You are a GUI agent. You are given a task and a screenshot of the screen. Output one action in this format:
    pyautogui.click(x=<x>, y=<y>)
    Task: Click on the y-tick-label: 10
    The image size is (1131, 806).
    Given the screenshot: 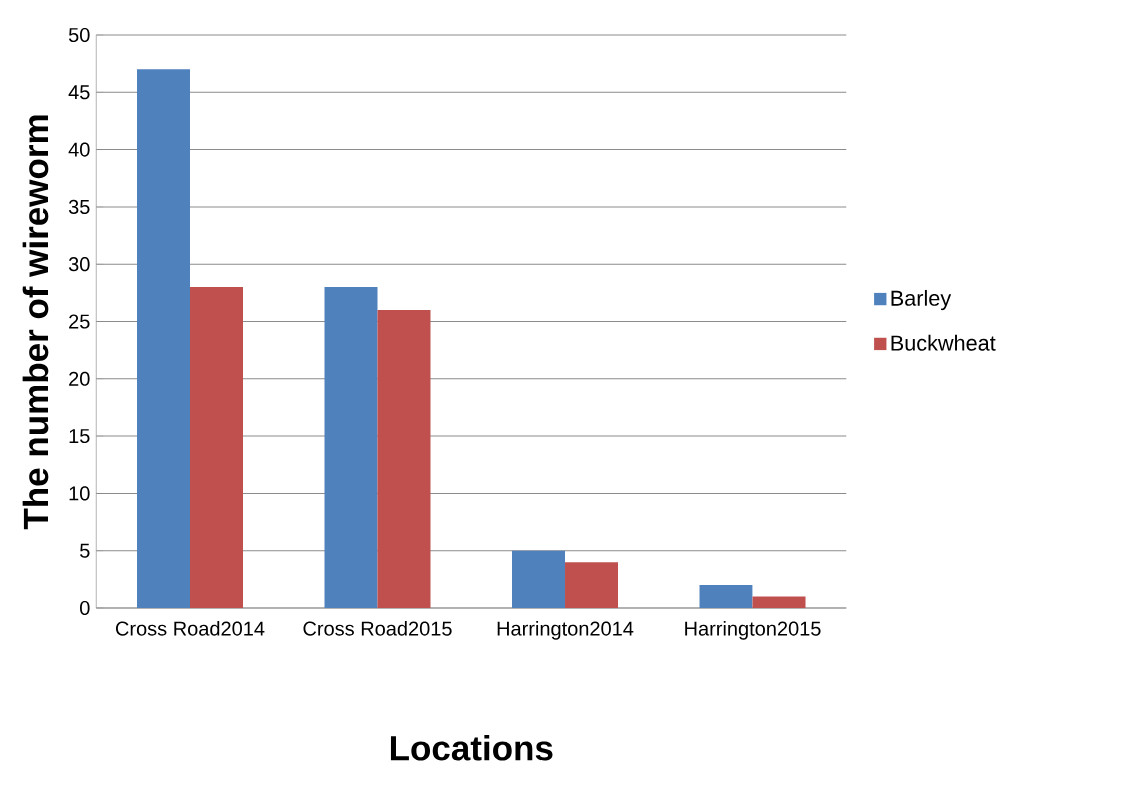 What is the action you would take?
    pyautogui.click(x=79, y=493)
    